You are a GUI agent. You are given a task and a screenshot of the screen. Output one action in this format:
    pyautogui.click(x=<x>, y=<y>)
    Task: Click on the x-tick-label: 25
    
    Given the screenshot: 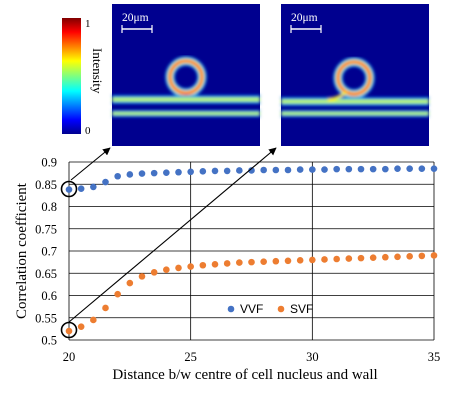 What is the action you would take?
    pyautogui.click(x=190, y=357)
    